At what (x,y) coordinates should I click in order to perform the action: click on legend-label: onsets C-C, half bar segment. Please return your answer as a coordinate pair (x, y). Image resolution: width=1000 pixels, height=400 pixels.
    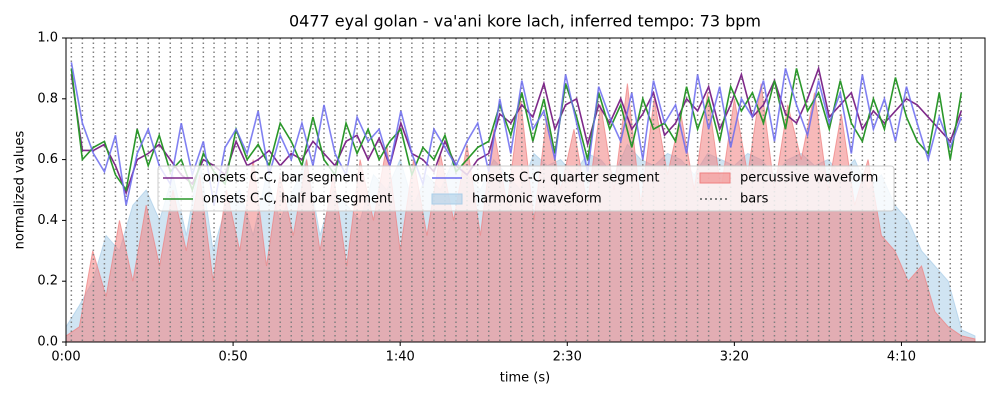
    Looking at the image, I should click on (297, 199).